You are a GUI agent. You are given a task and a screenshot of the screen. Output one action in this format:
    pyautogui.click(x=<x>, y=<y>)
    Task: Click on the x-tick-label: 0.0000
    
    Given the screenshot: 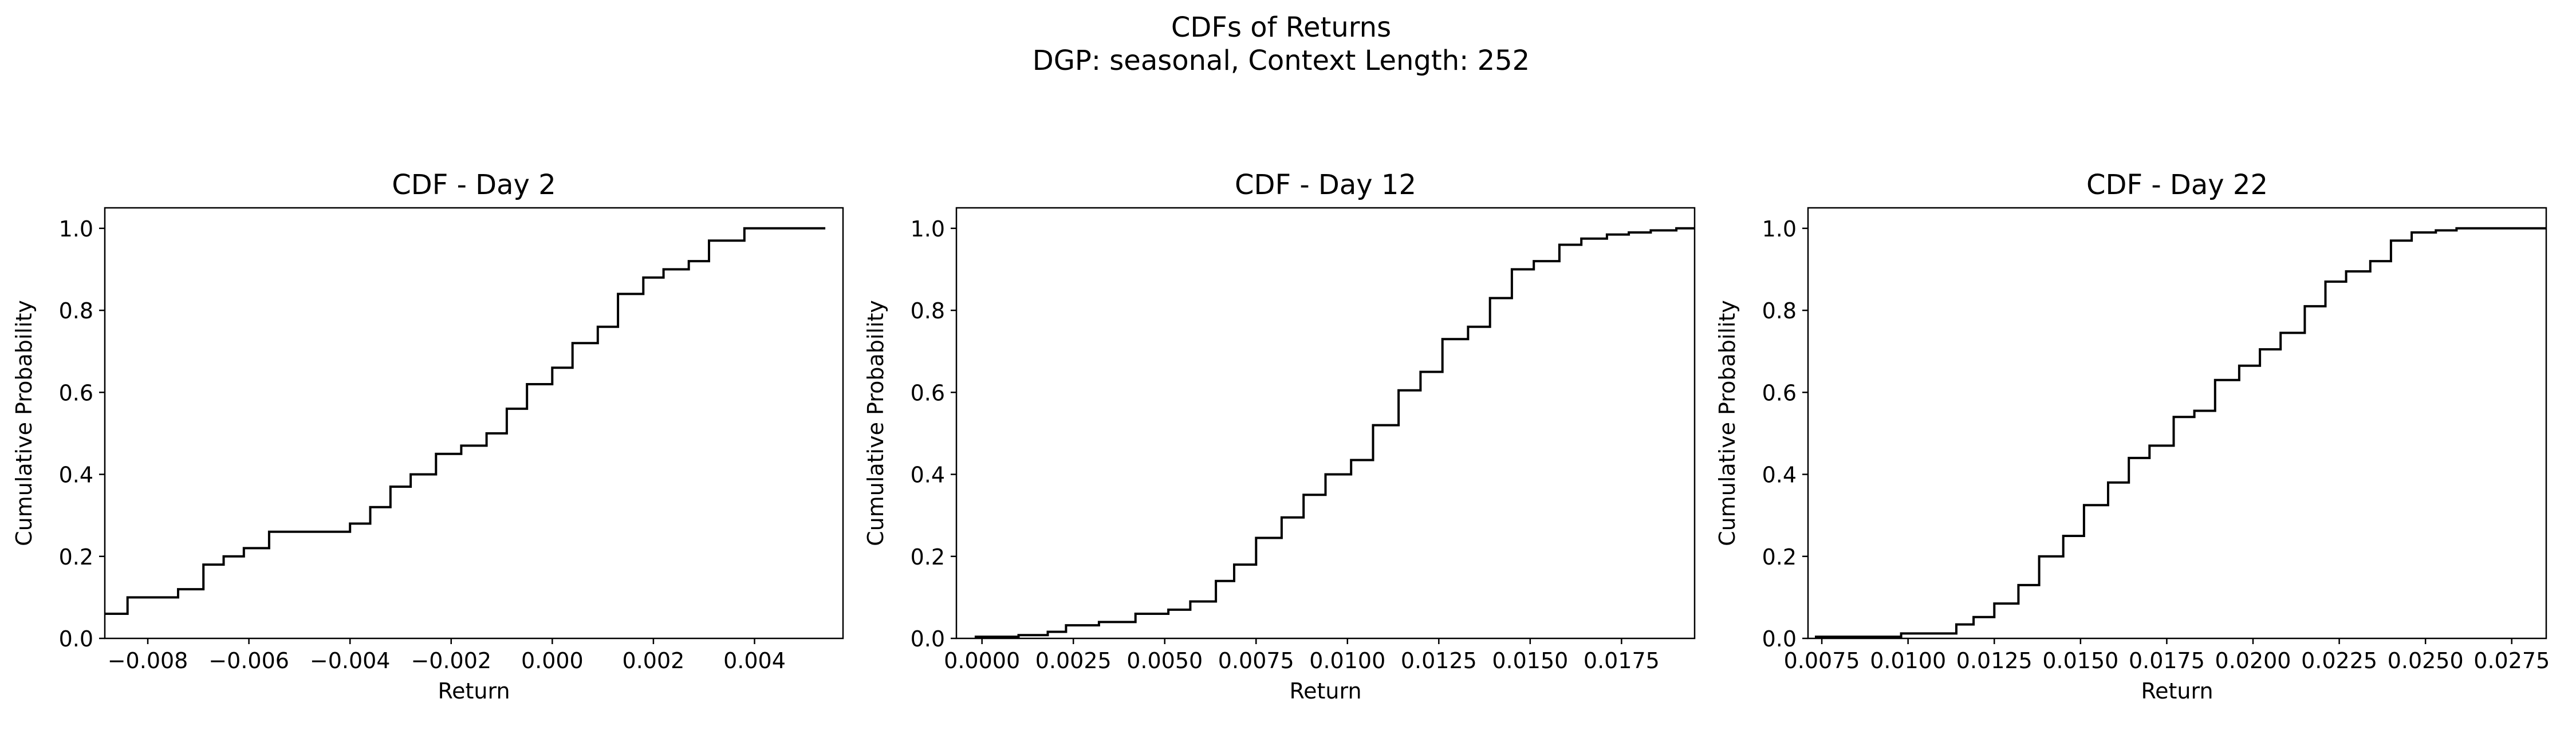 What is the action you would take?
    pyautogui.click(x=982, y=661)
    